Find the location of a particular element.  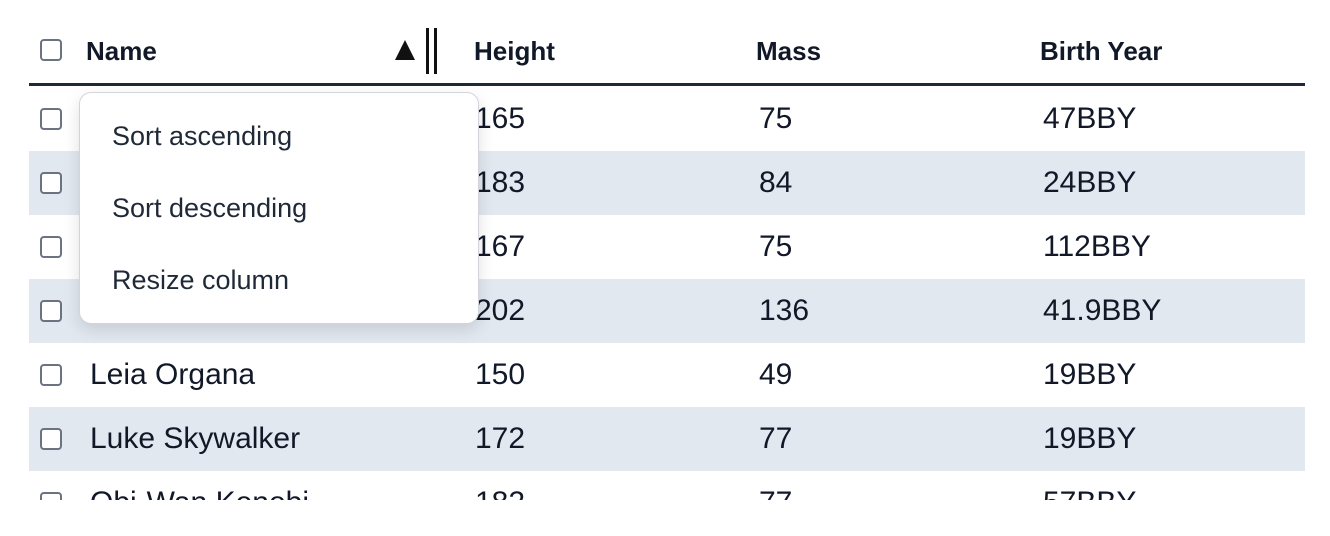

table-cell: Obi-Wan Kenobi is located at coordinates (199, 493).